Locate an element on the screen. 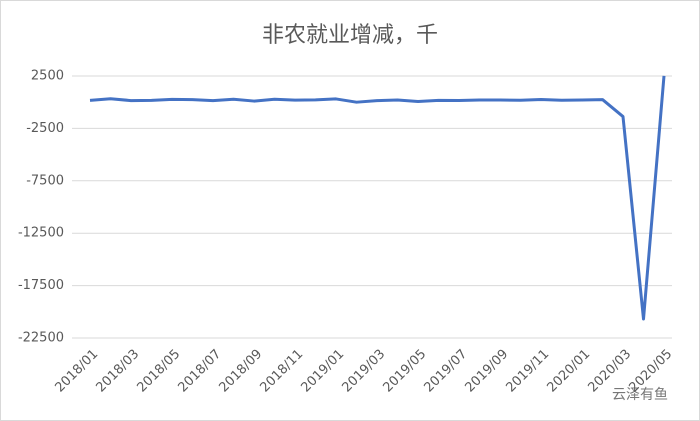 Image resolution: width=700 pixels, height=421 pixels. y-tick-label: -2500 is located at coordinates (45, 128).